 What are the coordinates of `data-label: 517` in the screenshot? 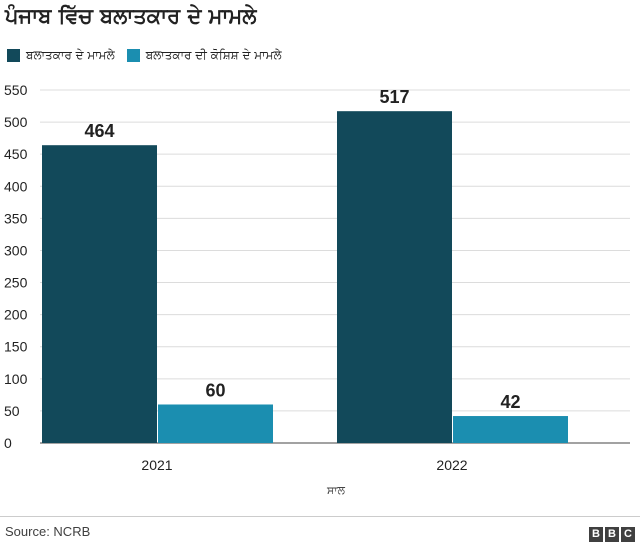 It's located at (394, 97).